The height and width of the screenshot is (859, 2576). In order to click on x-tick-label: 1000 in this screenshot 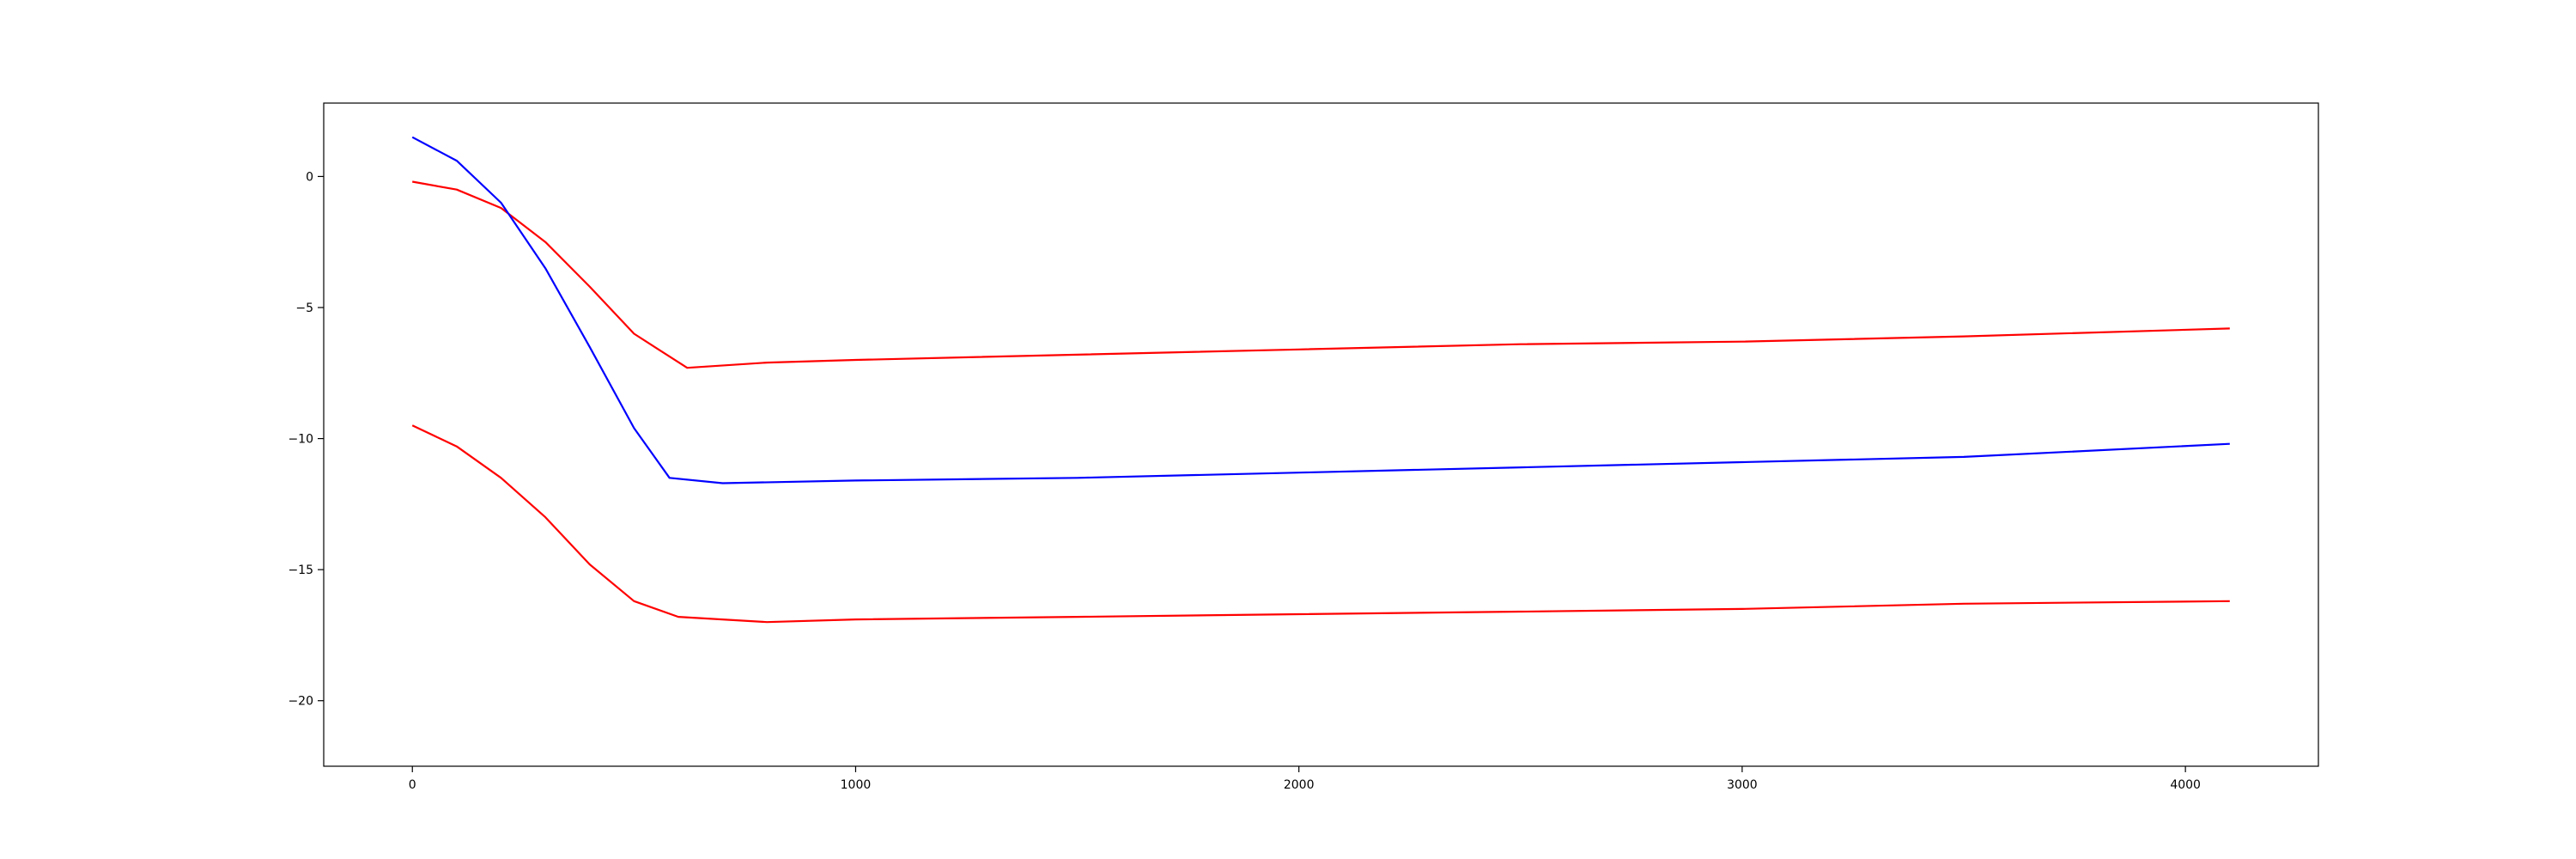, I will do `click(856, 785)`.